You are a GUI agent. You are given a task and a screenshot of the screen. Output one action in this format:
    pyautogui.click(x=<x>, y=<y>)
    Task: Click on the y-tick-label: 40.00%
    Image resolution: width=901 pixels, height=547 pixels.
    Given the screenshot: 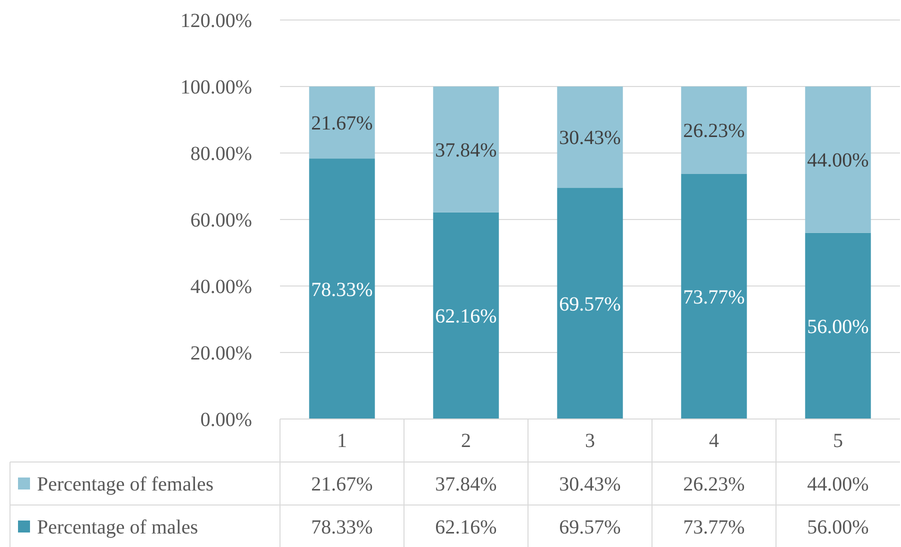 What is the action you would take?
    pyautogui.click(x=221, y=287)
    